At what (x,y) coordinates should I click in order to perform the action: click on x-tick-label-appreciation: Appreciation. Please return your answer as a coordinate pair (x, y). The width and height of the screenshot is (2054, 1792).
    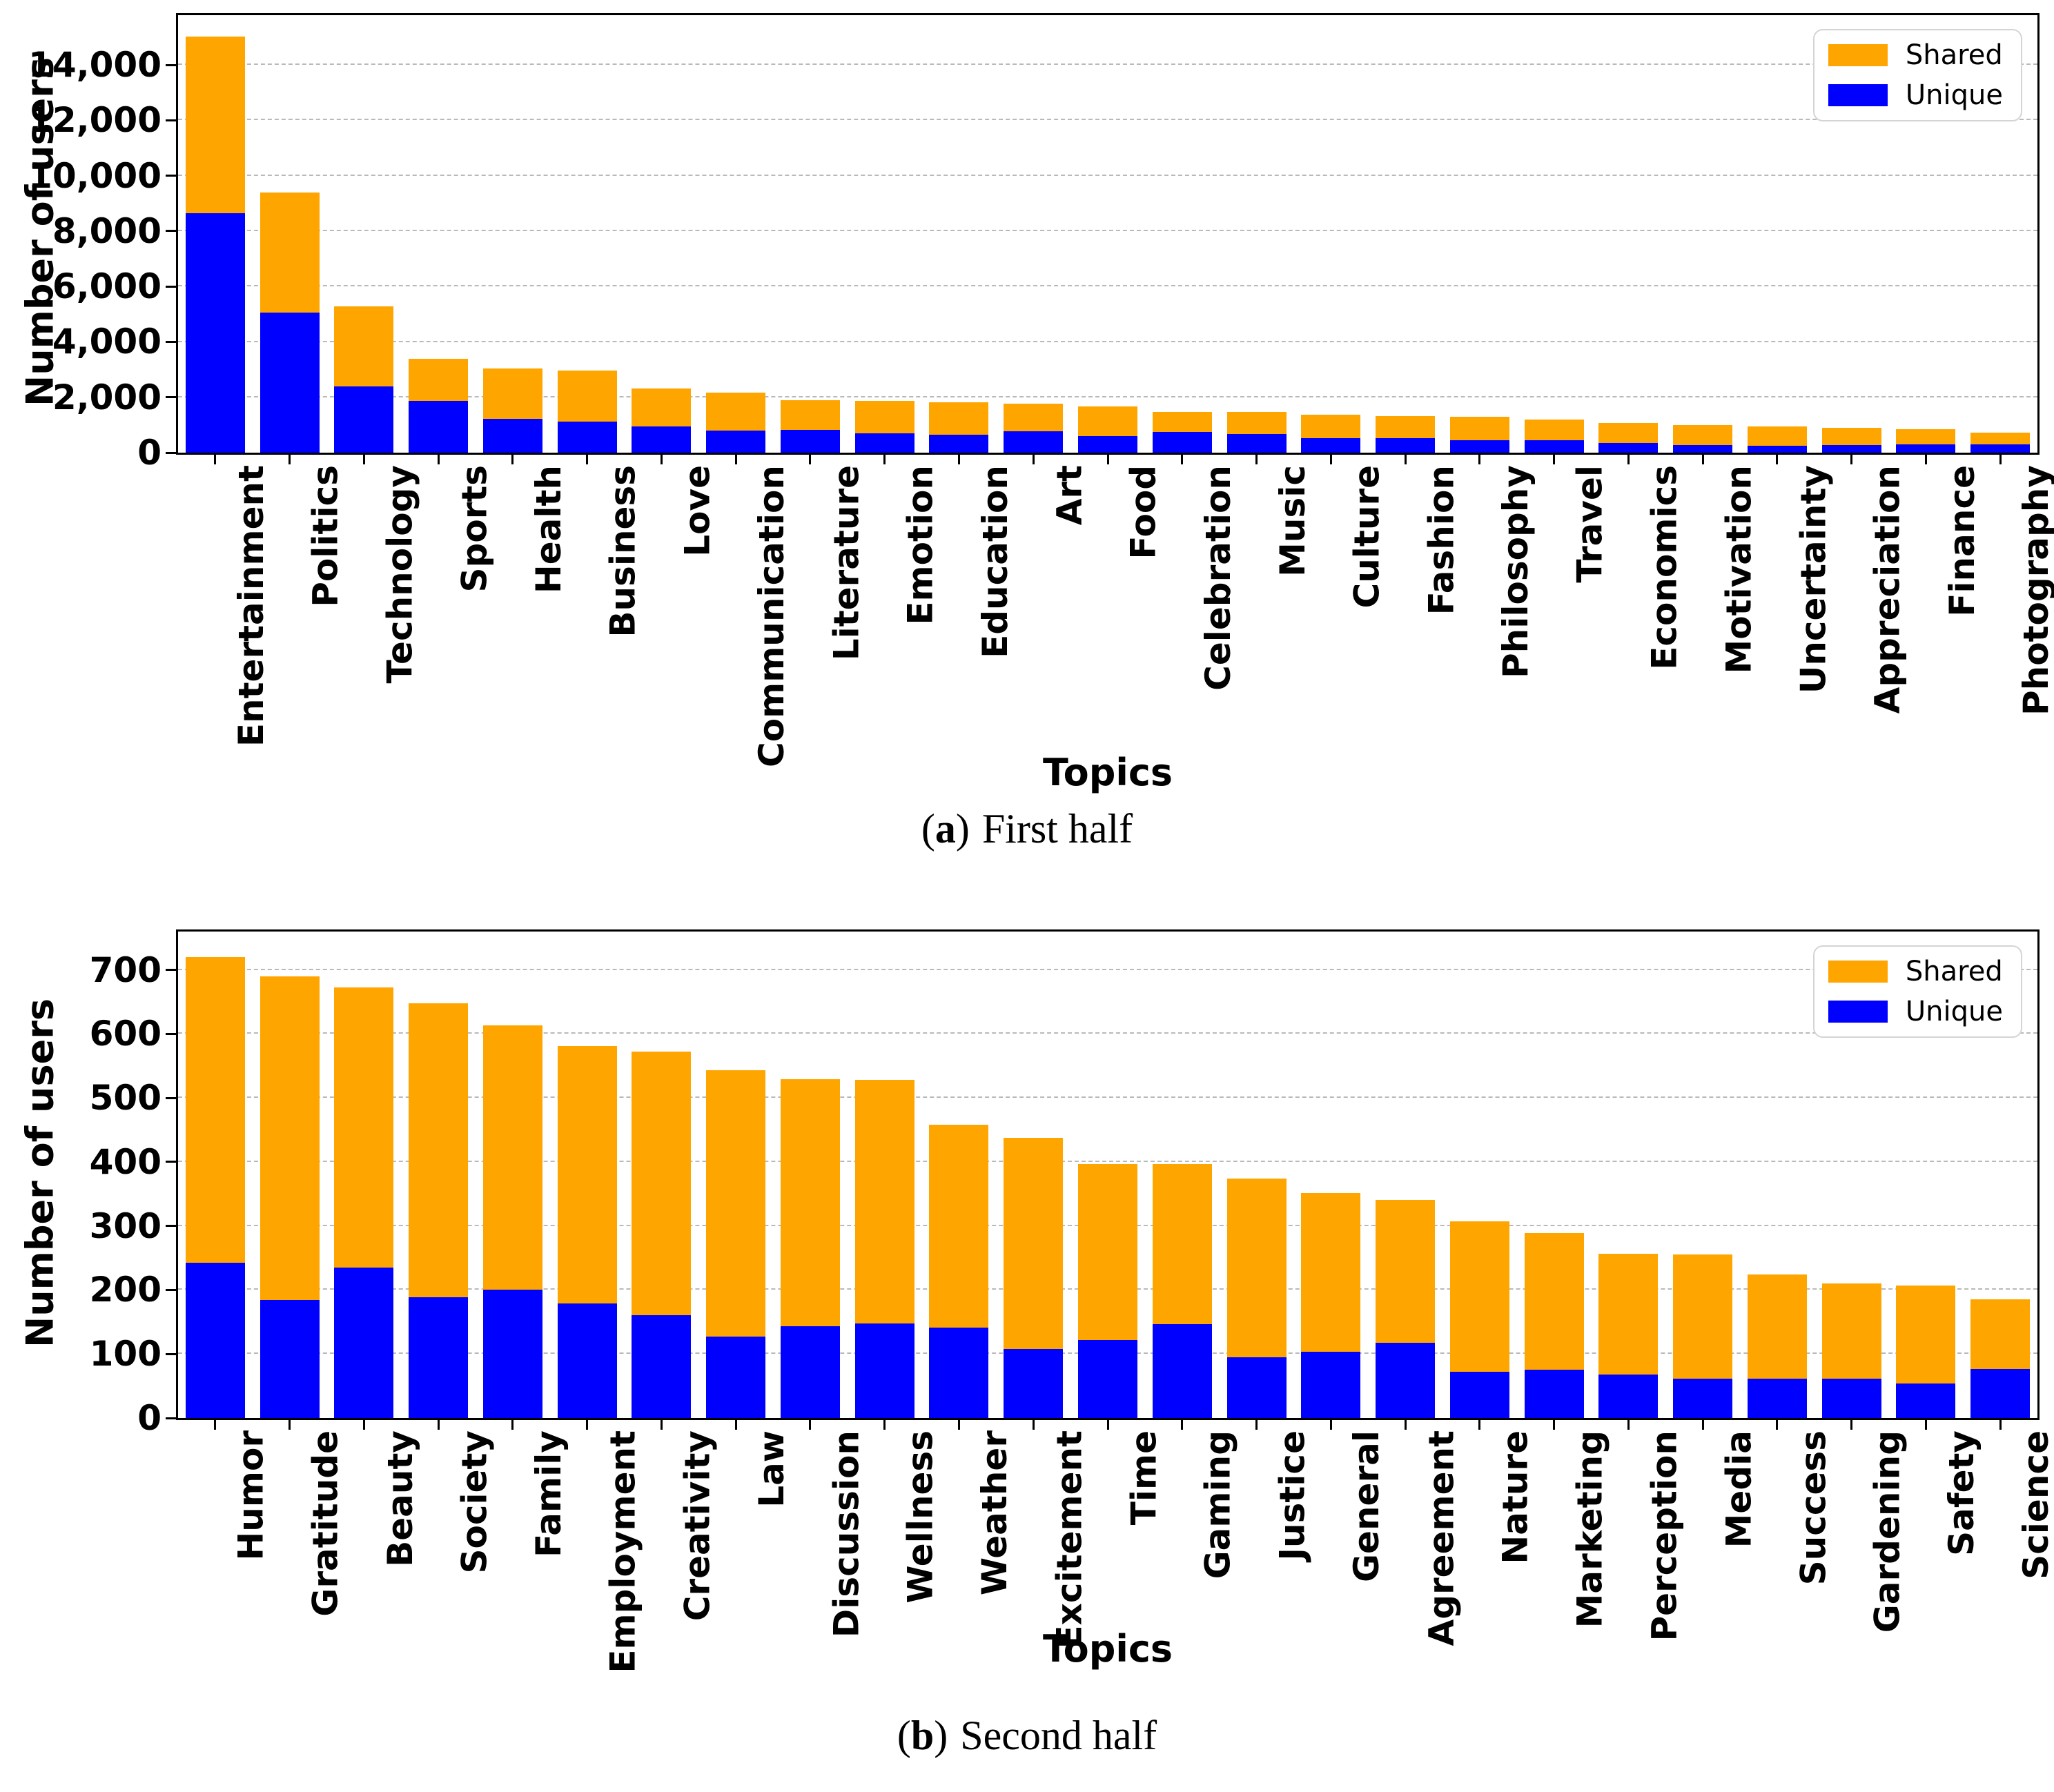
    Looking at the image, I should click on (1888, 589).